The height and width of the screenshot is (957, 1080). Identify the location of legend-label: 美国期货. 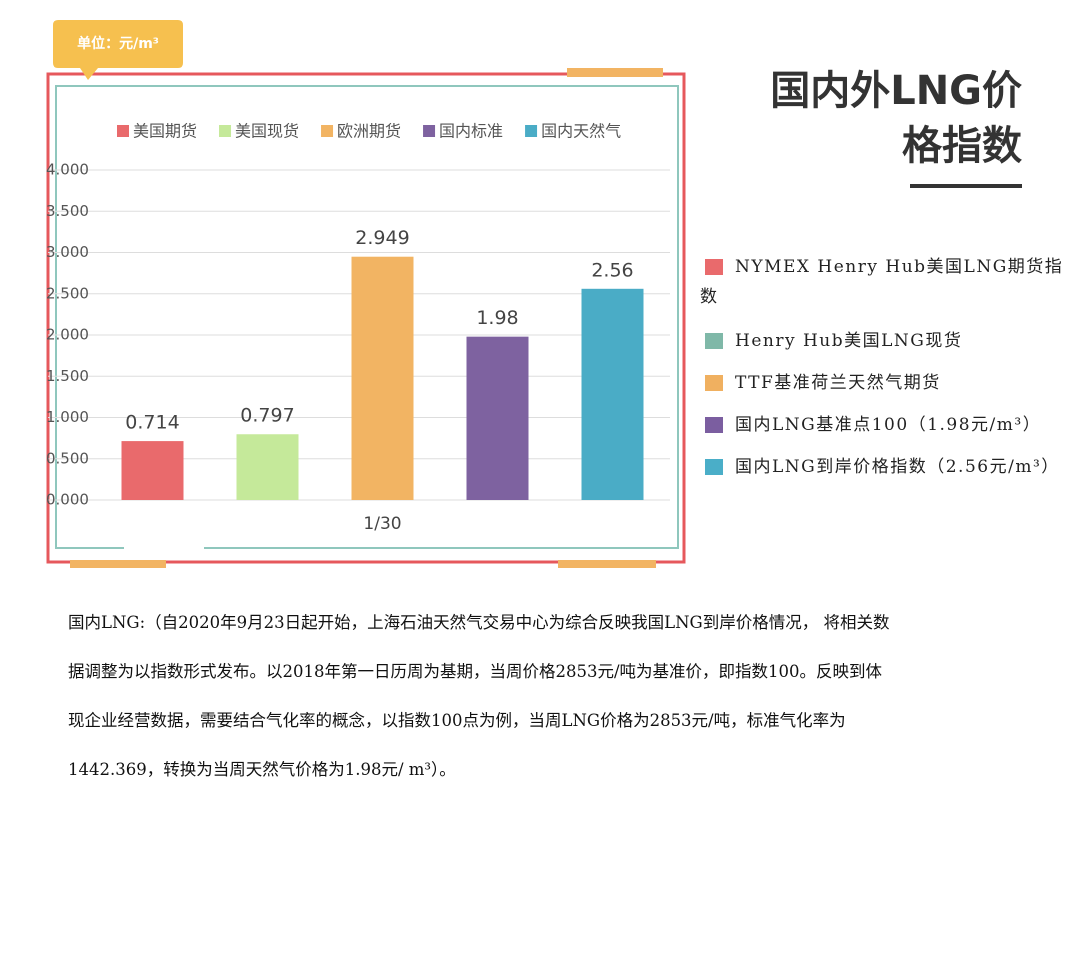
(165, 131).